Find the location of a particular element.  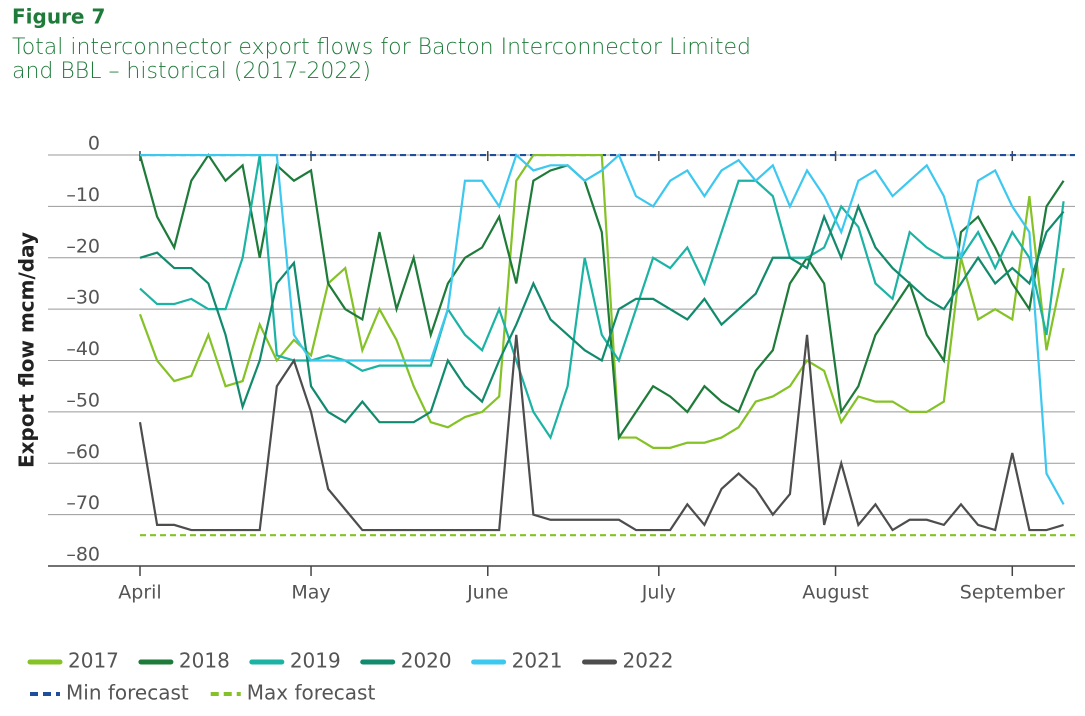

legend-label: 2020 is located at coordinates (426, 661).